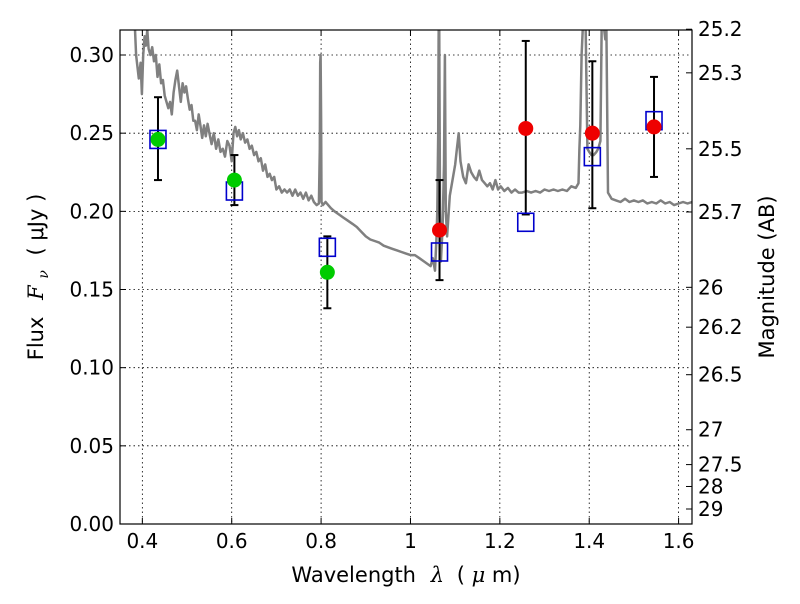 This screenshot has width=800, height=604. I want to click on y-axis-title-prefix: Flux, so click(36, 339).